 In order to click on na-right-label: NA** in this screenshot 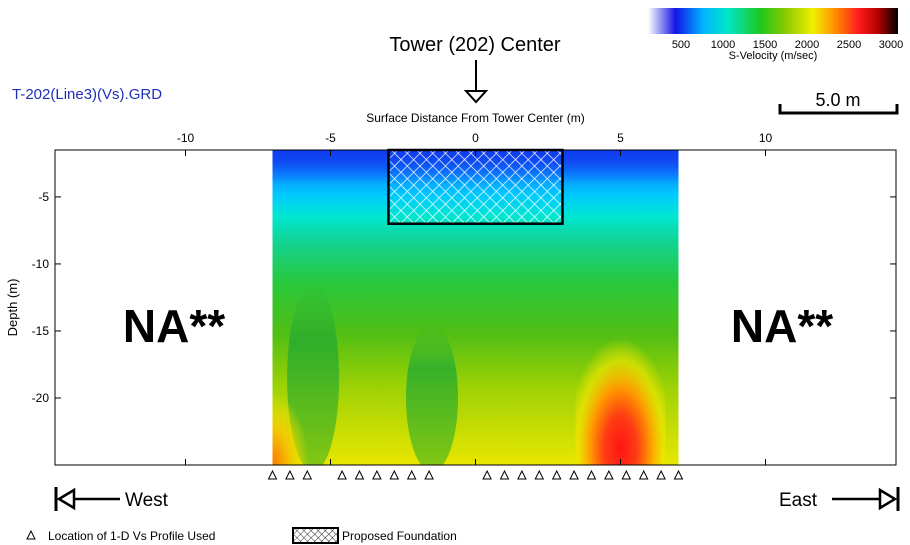, I will do `click(782, 326)`.